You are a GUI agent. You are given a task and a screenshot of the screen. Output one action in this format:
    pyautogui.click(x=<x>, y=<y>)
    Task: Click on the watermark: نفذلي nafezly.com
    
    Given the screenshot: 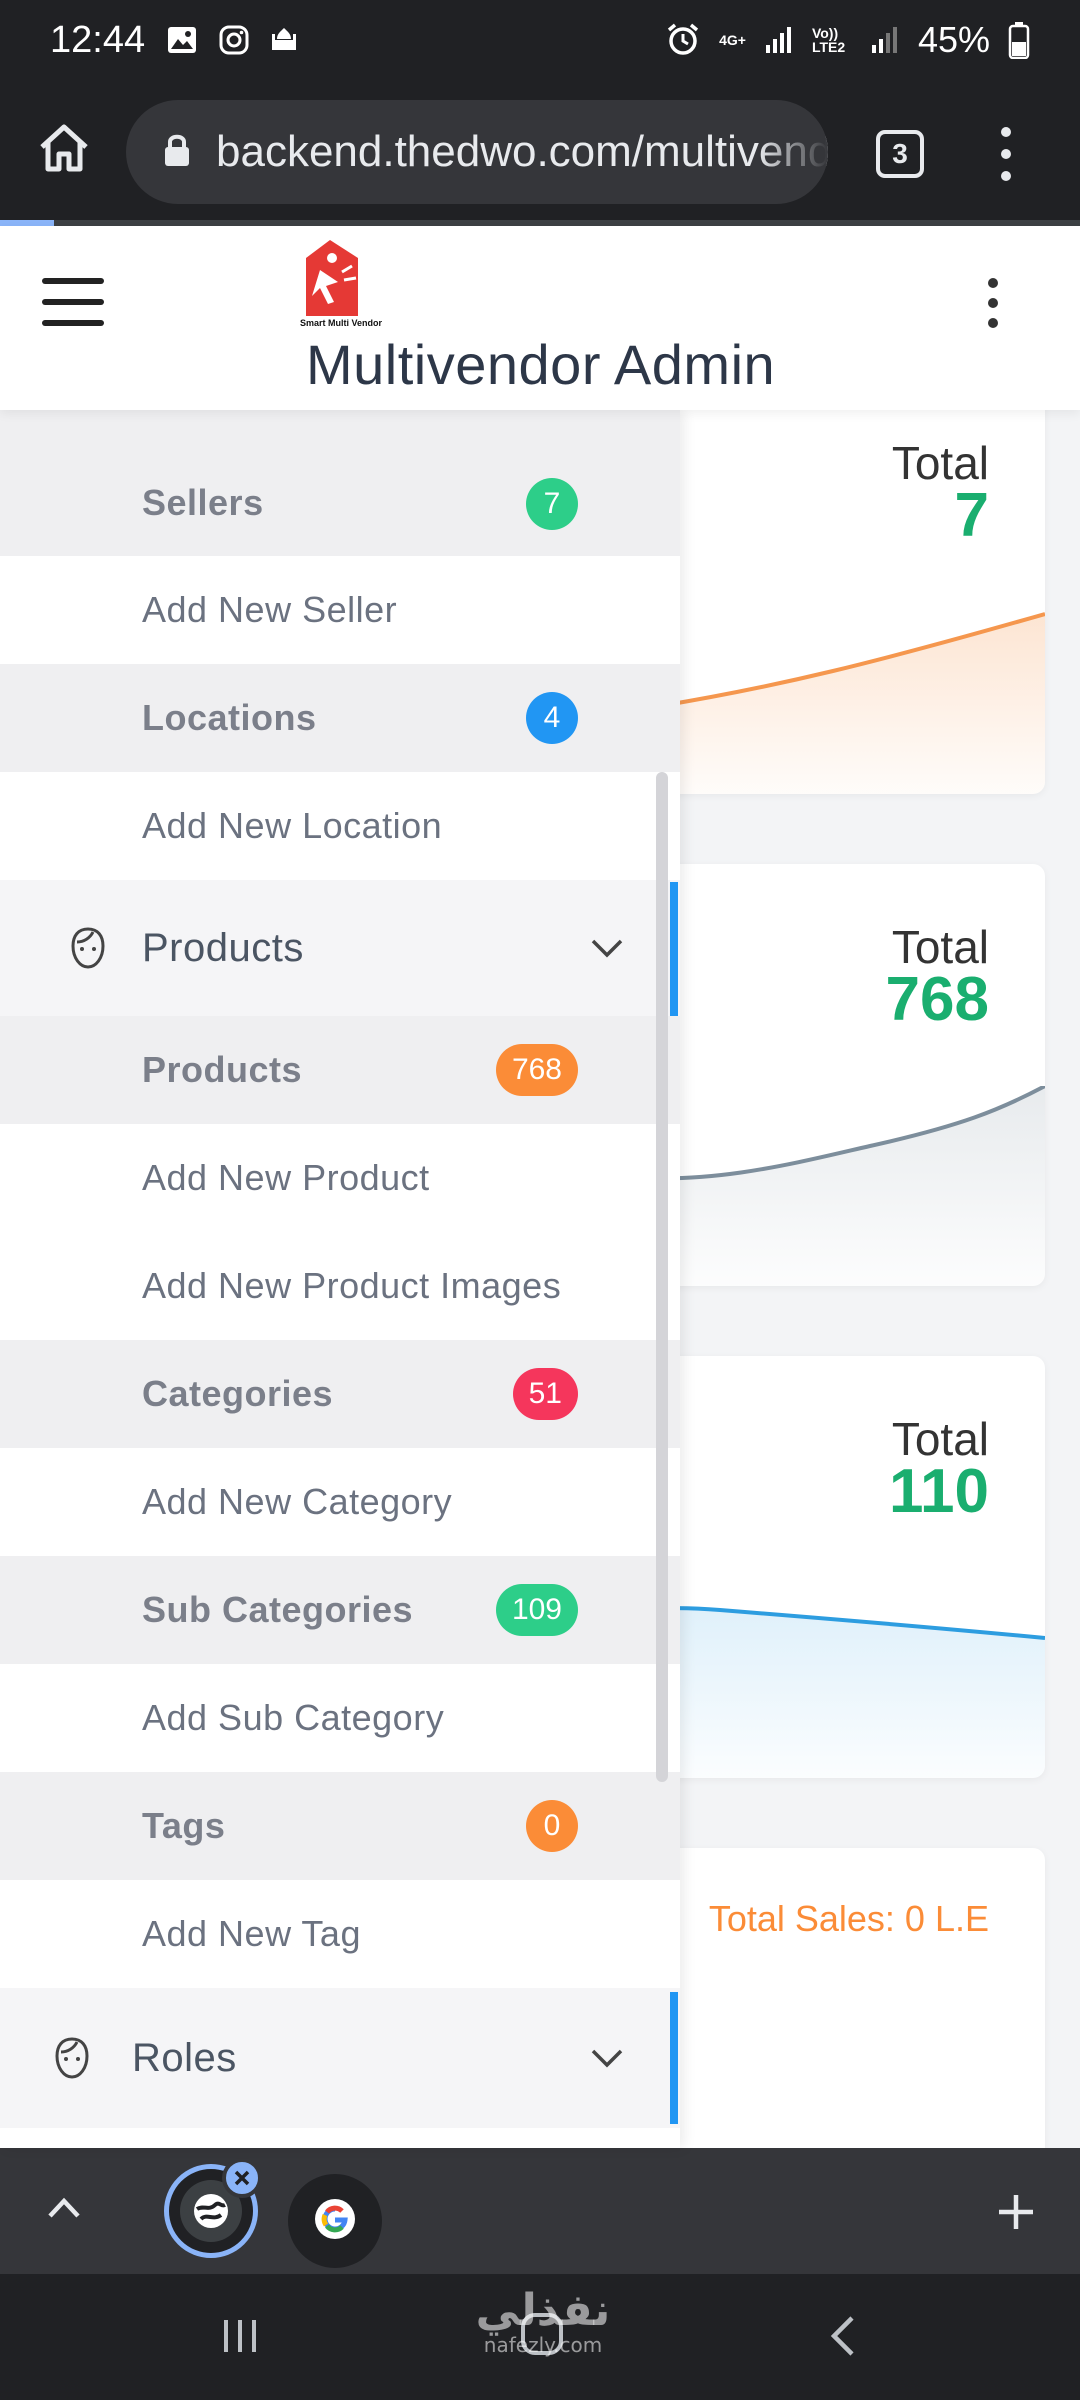 What is the action you would take?
    pyautogui.click(x=543, y=2321)
    